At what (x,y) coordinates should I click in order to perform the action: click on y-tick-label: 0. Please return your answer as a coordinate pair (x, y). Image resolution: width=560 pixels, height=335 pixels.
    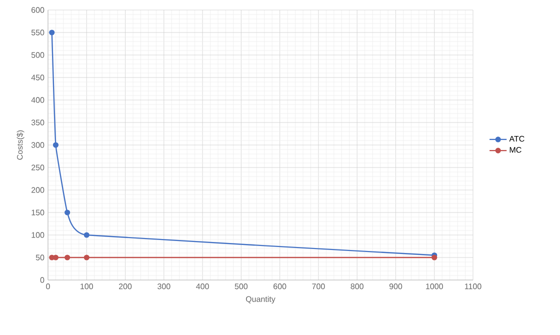
    Looking at the image, I should click on (42, 280).